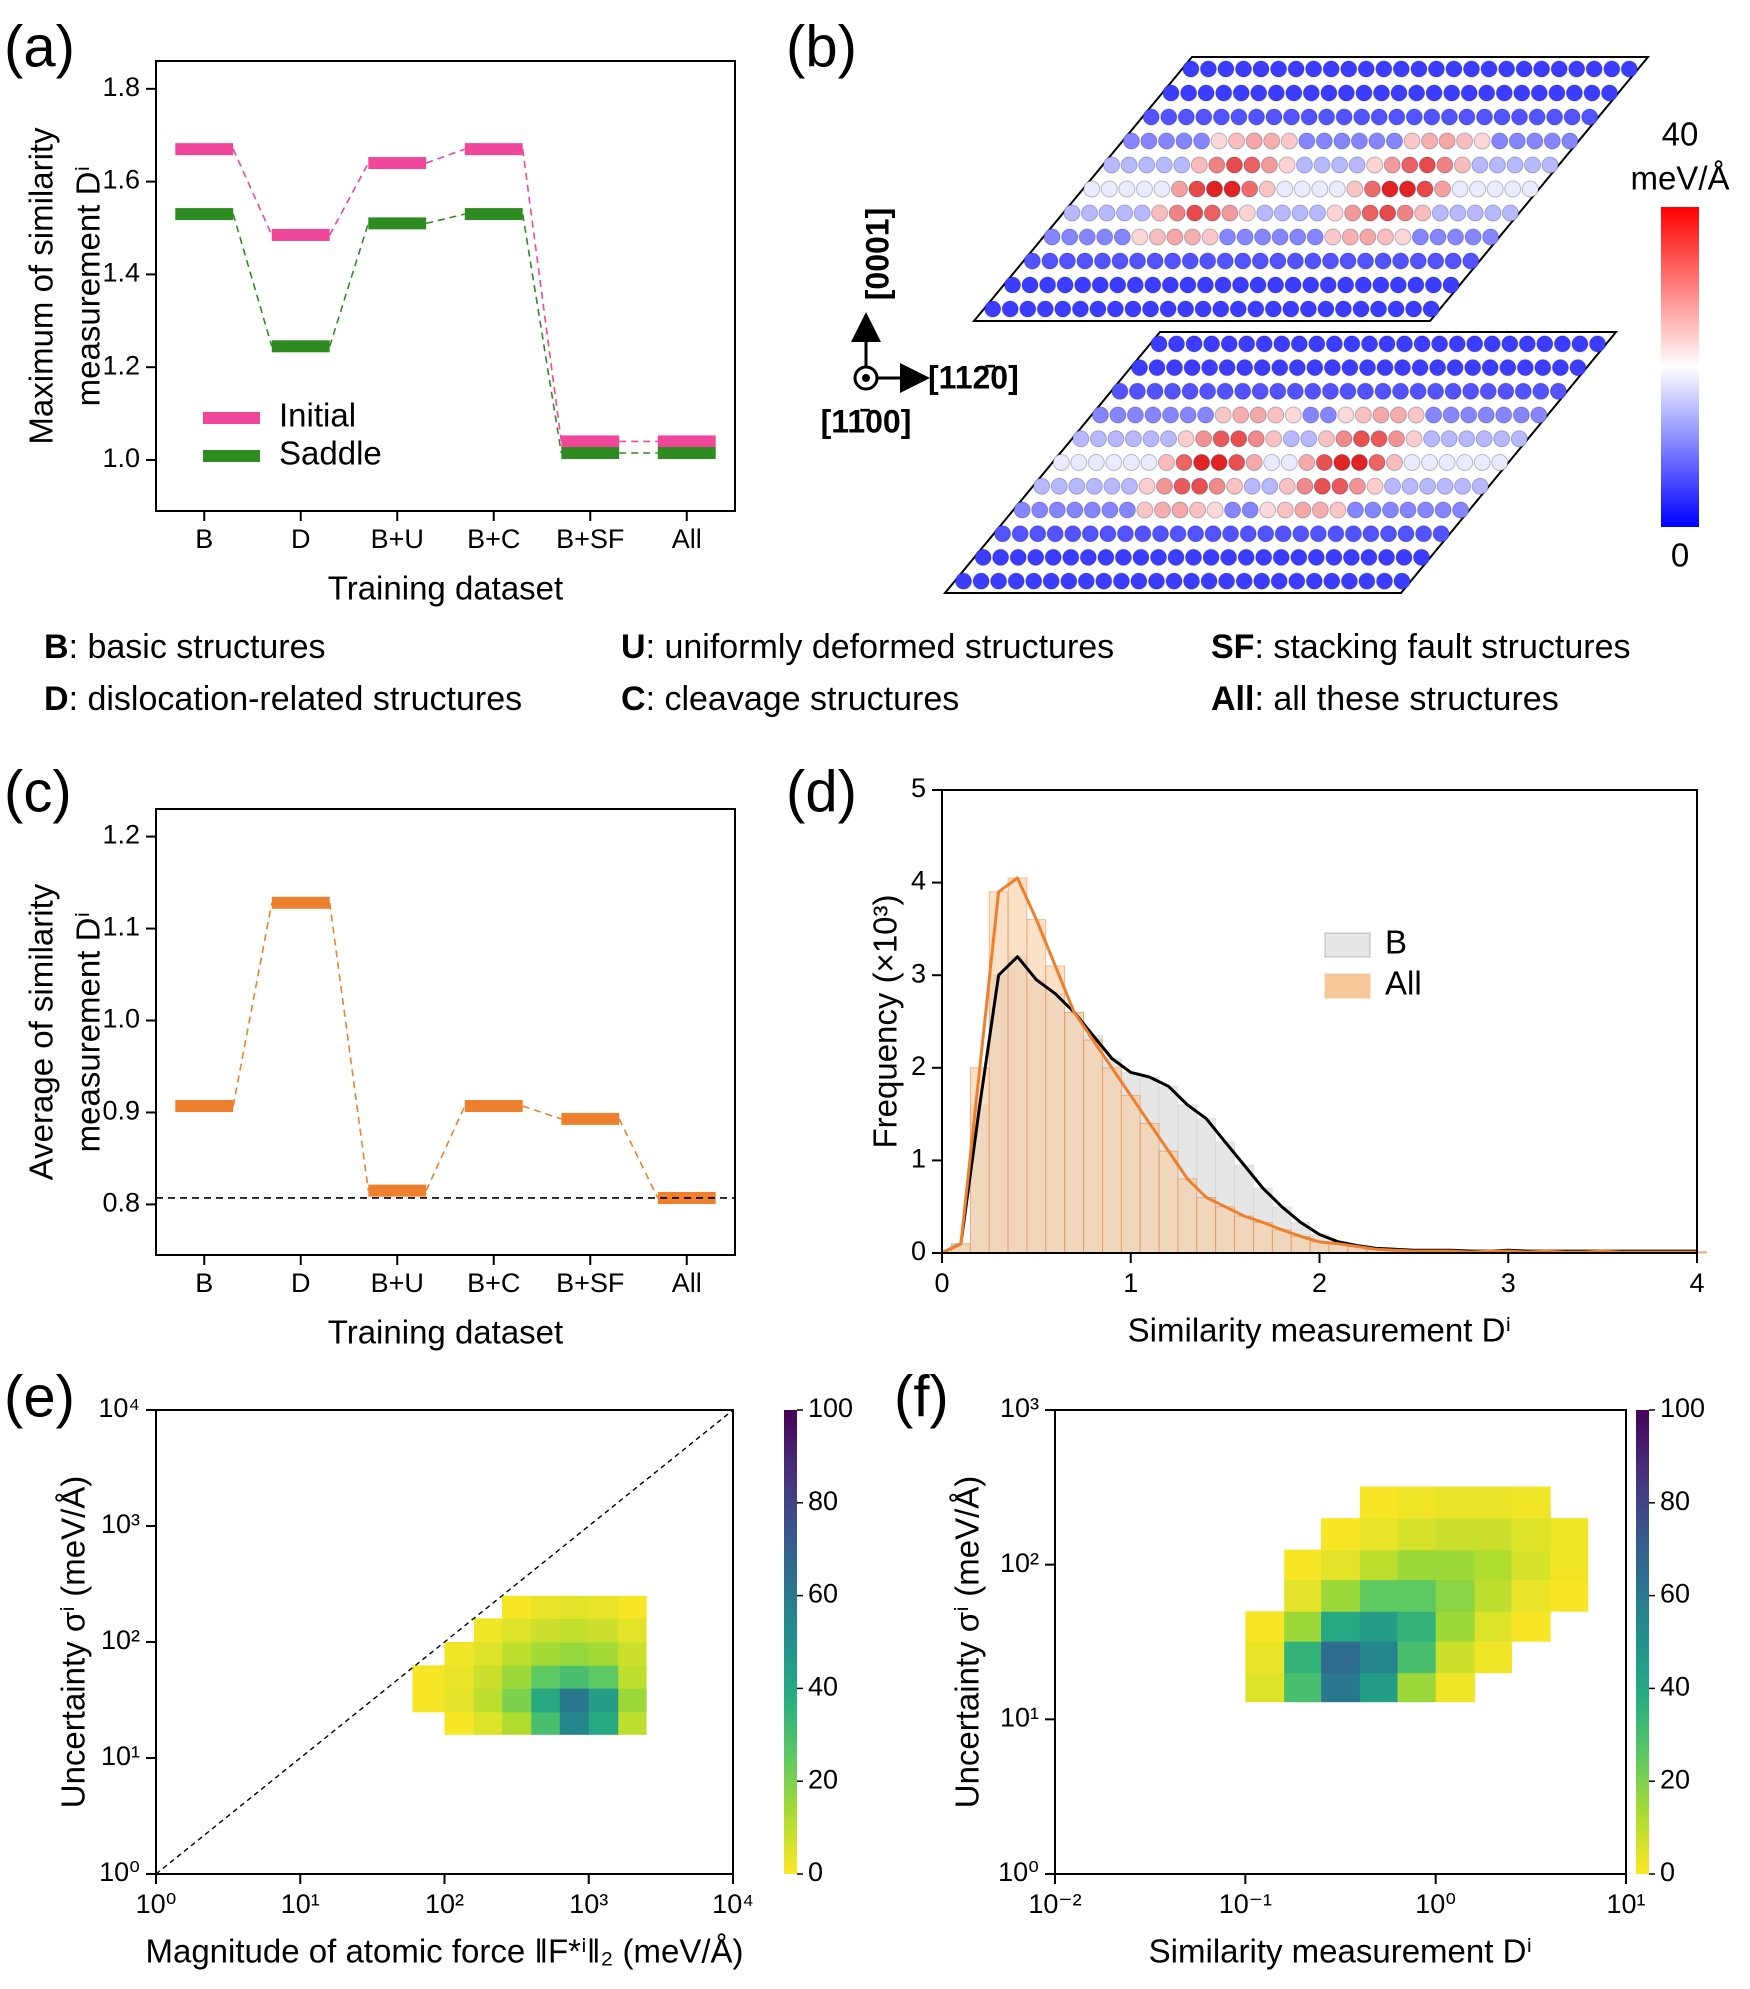 This screenshot has height=1989, width=1750. Describe the element at coordinates (121, 1111) in the screenshot. I see `y-tick-label: 0.9` at that location.